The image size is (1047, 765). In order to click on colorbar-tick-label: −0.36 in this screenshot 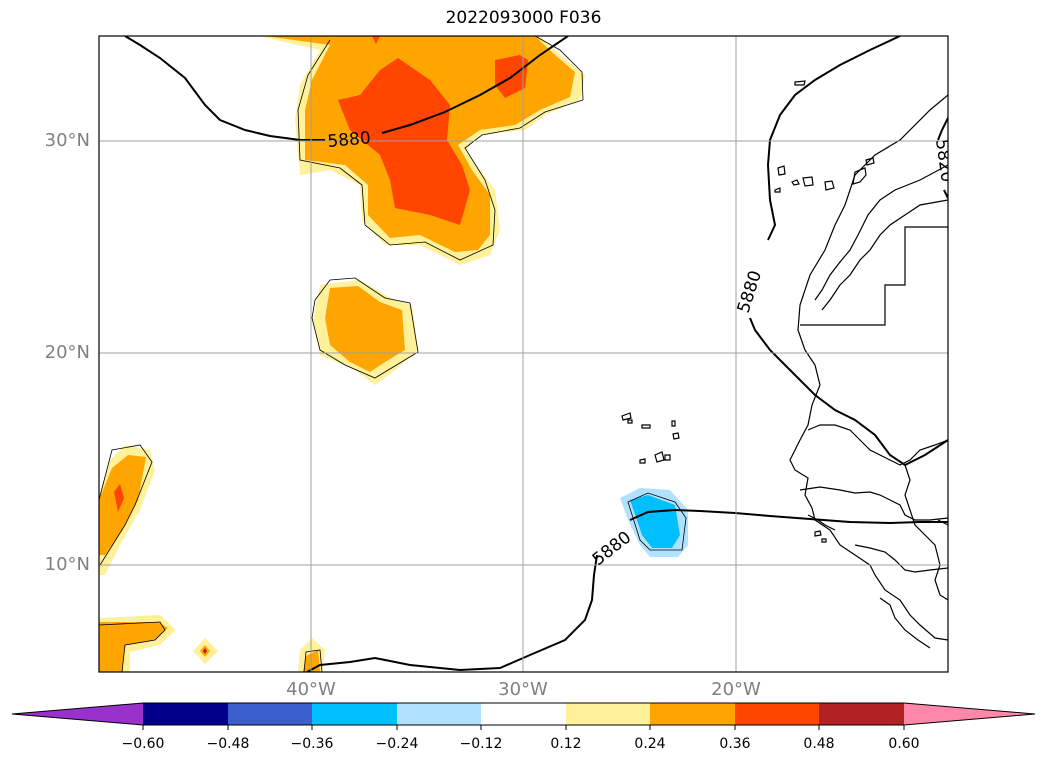, I will do `click(312, 744)`.